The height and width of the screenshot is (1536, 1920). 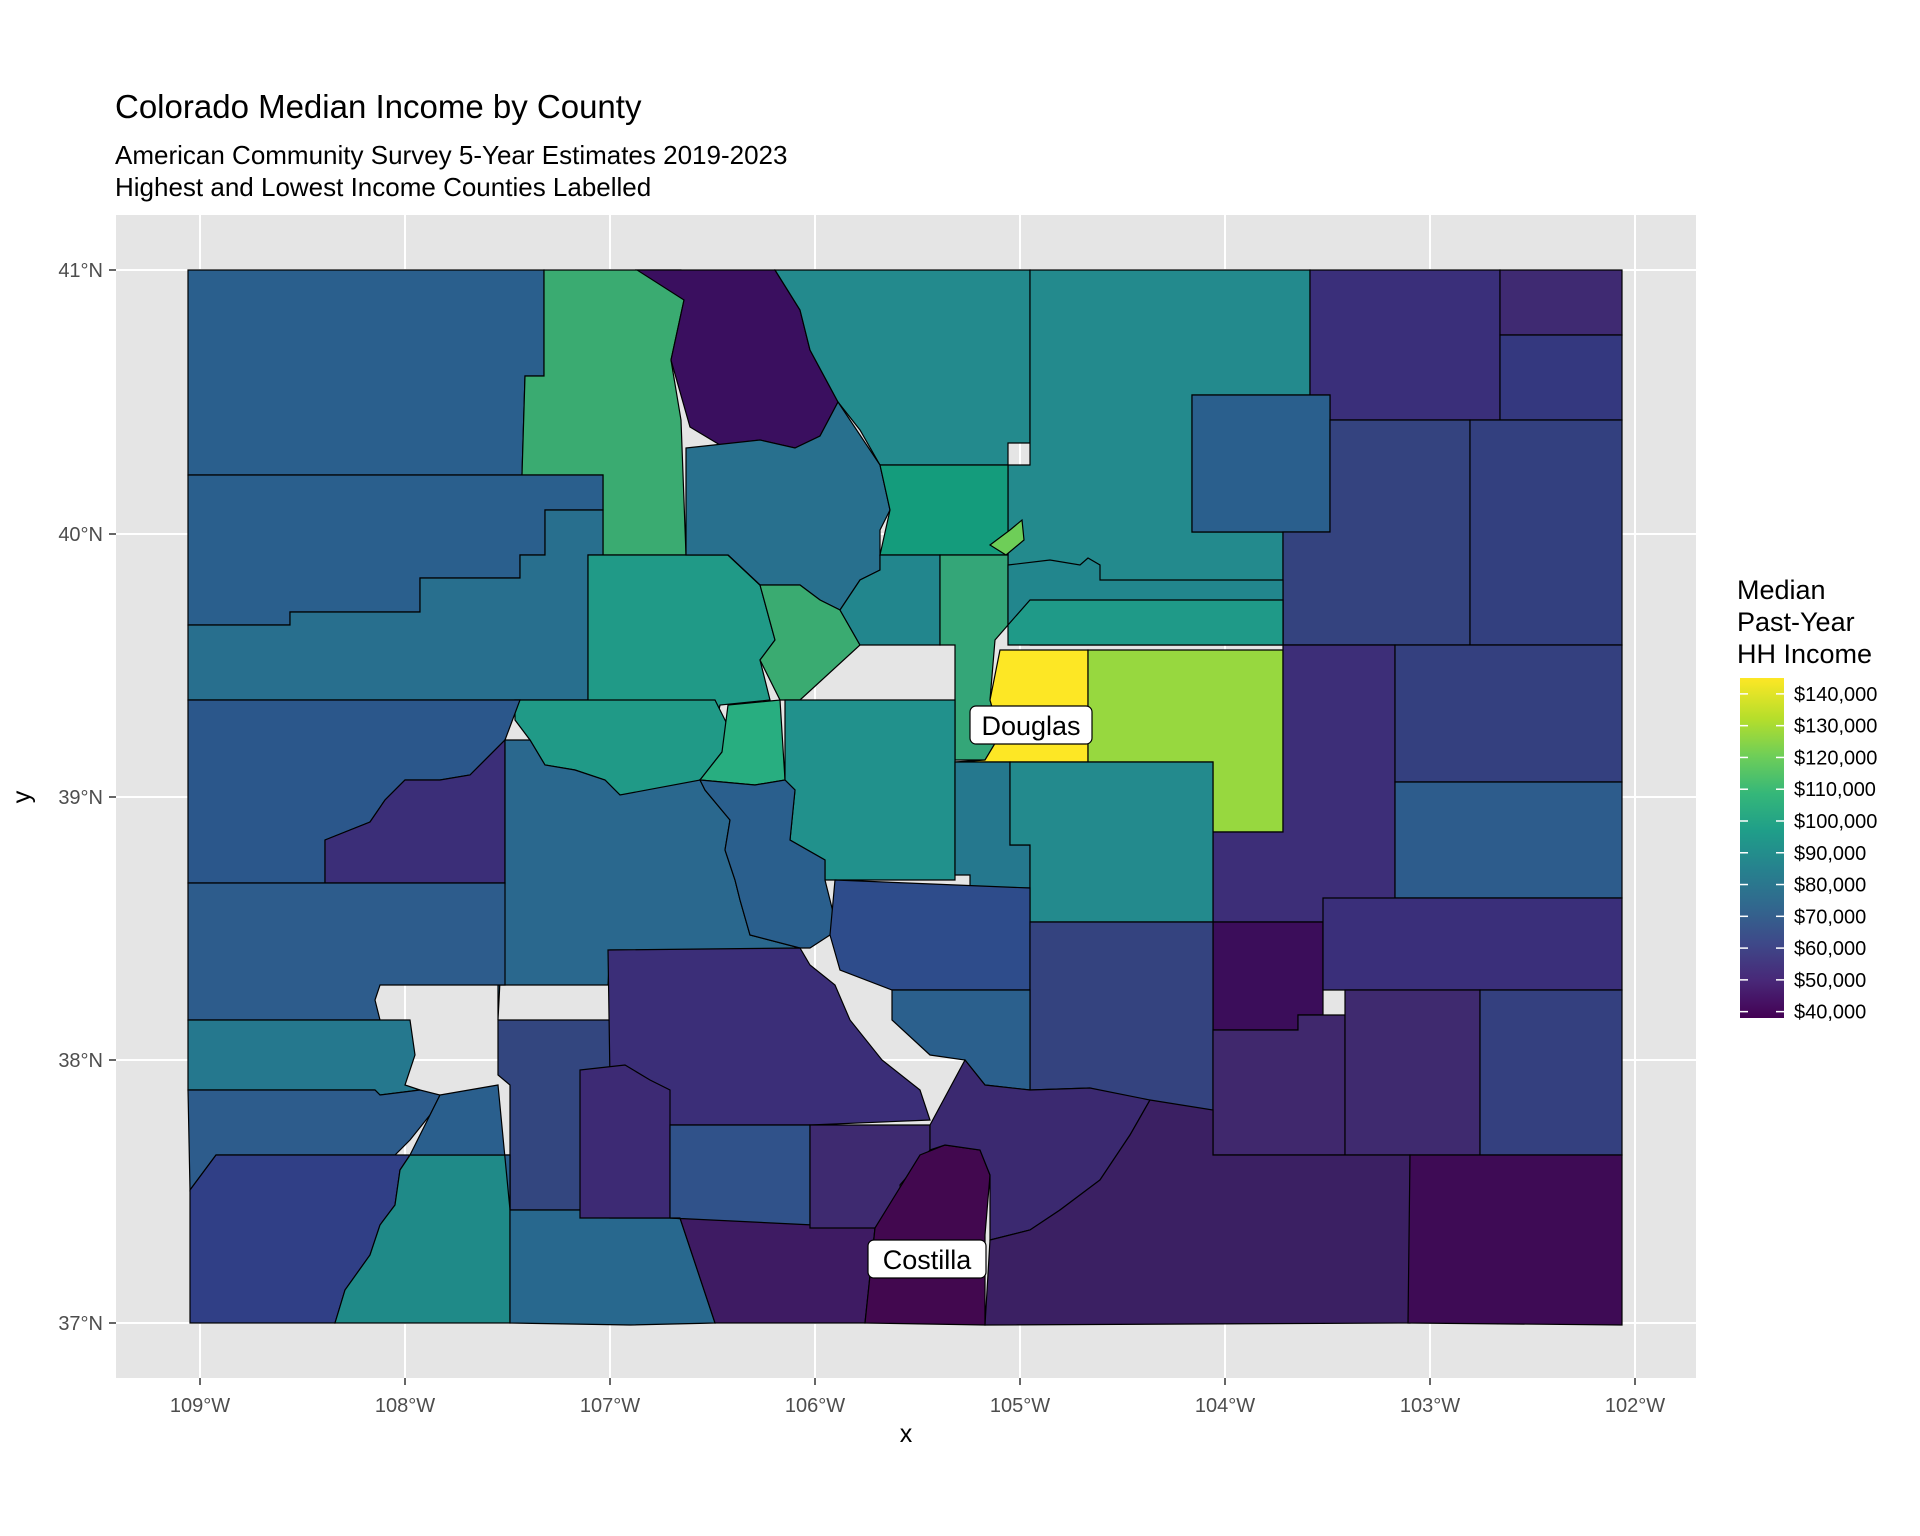 What do you see at coordinates (1781, 590) in the screenshot?
I see `legend-title-line-1: Median` at bounding box center [1781, 590].